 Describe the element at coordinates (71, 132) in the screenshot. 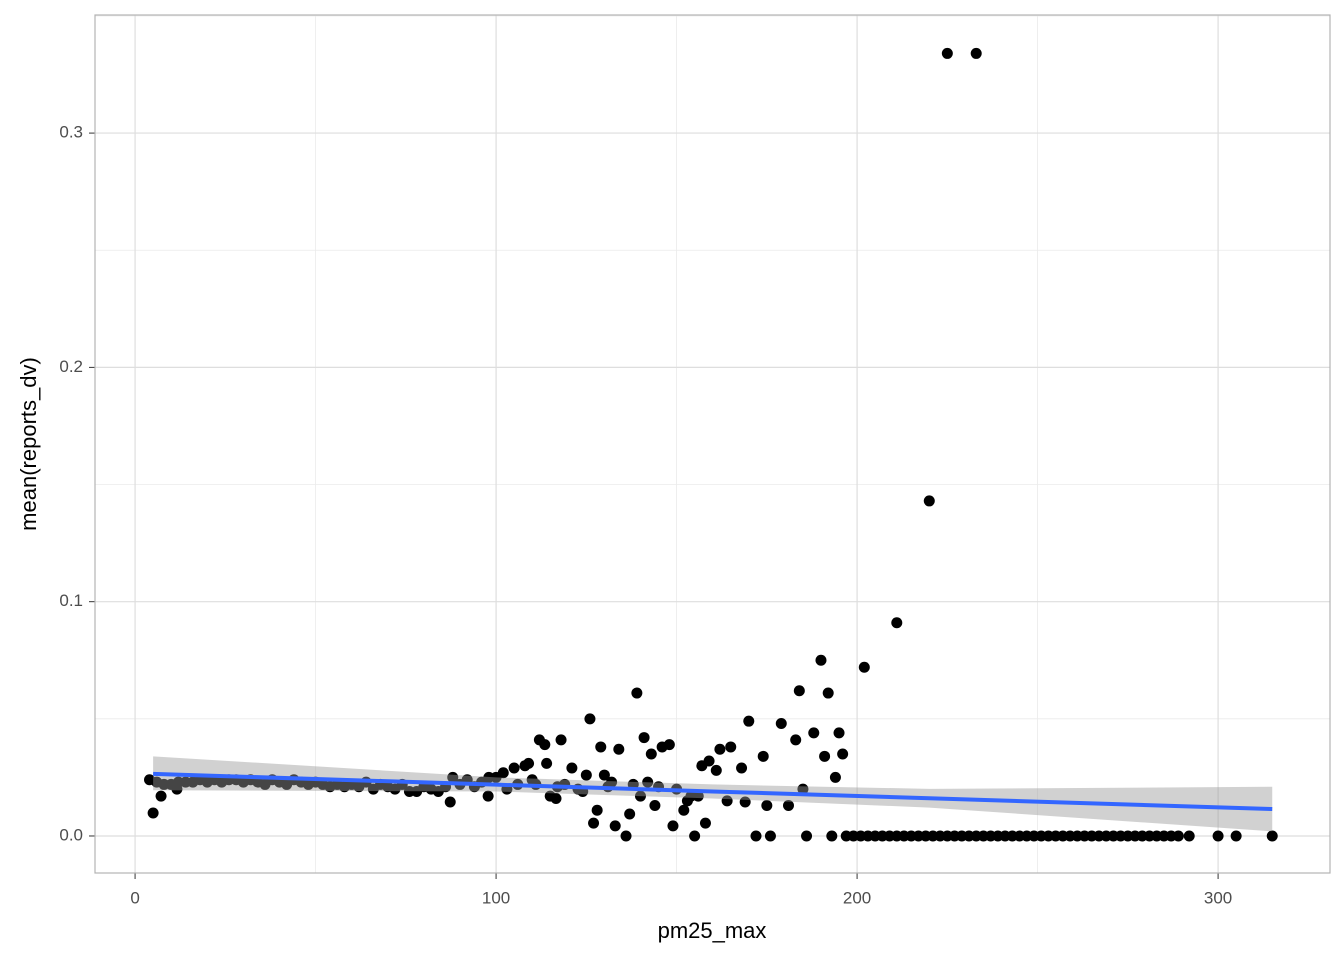

I see `y-tick-label: 0.3` at that location.